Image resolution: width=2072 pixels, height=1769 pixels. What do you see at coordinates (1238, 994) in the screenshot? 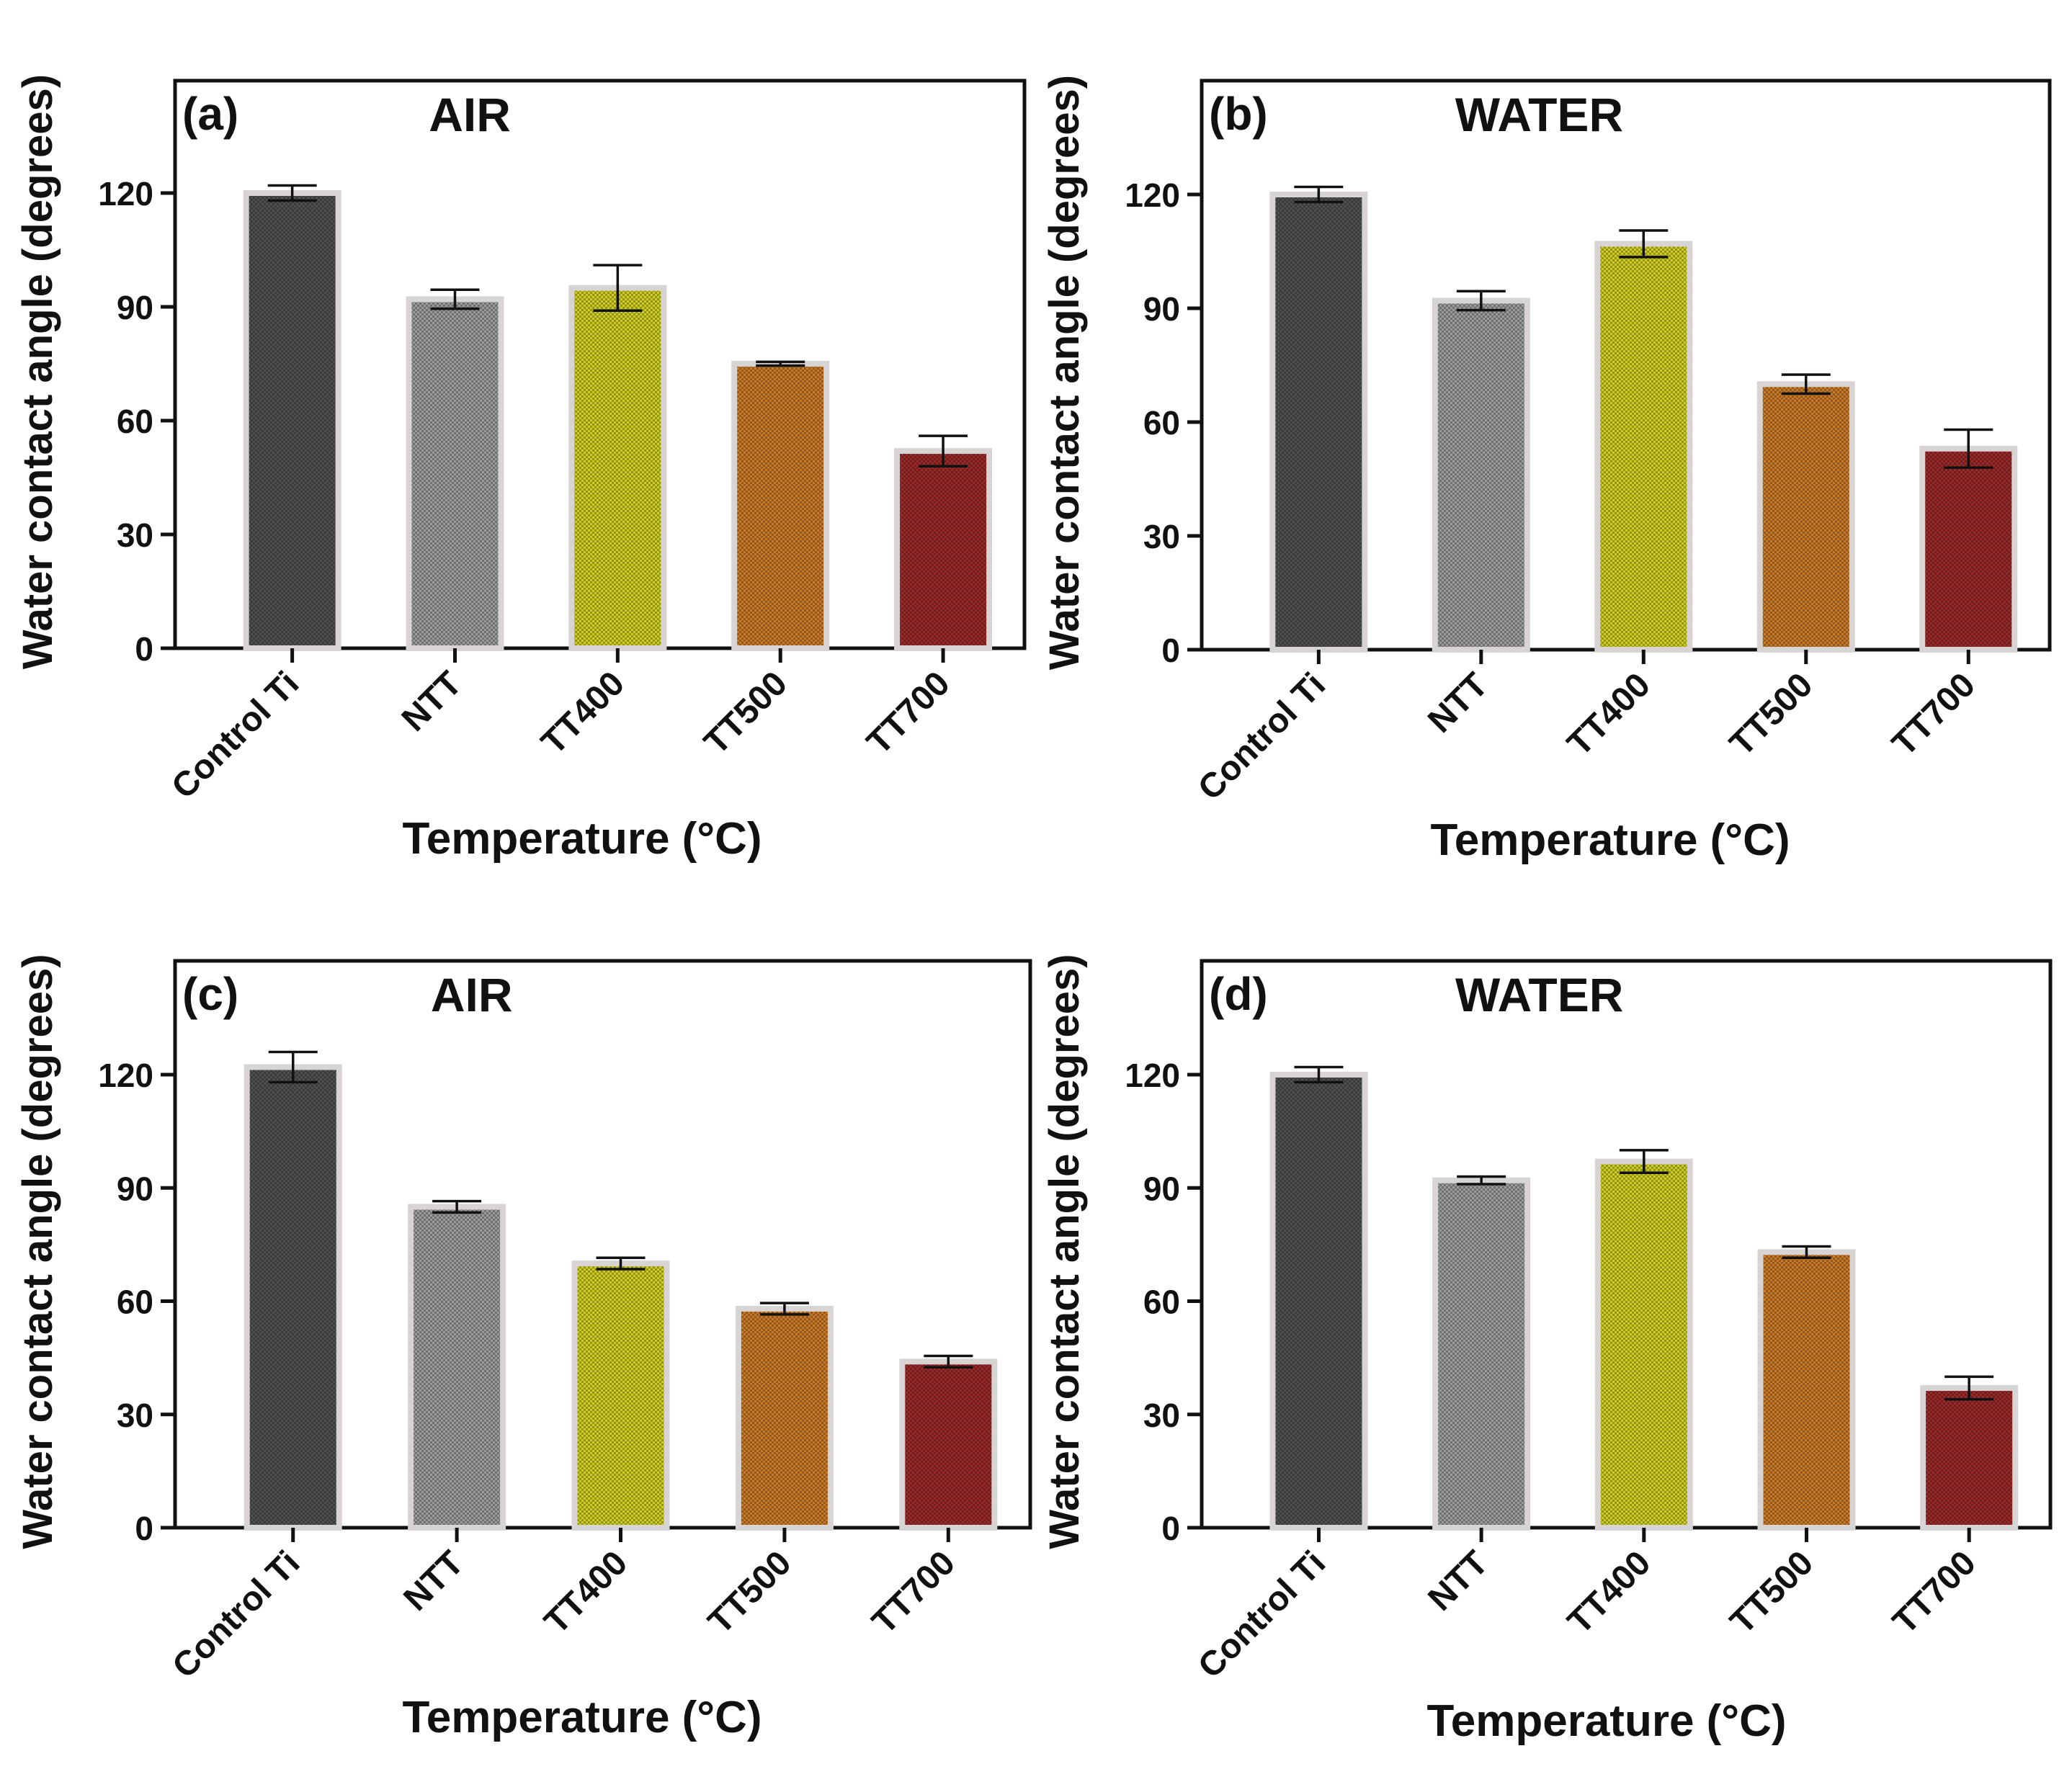
I see `panel-label: (d)` at bounding box center [1238, 994].